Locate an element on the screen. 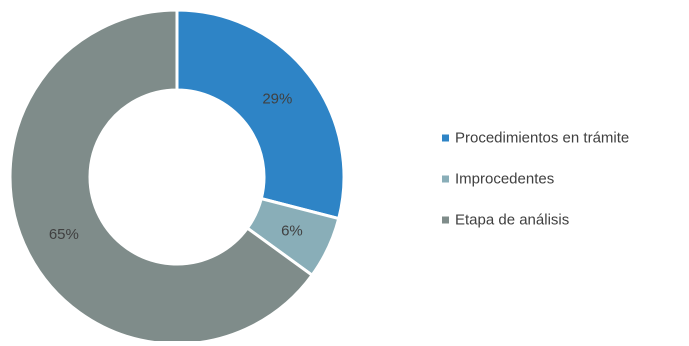  slice-label-etapa-de-analisis: 65% is located at coordinates (64, 234).